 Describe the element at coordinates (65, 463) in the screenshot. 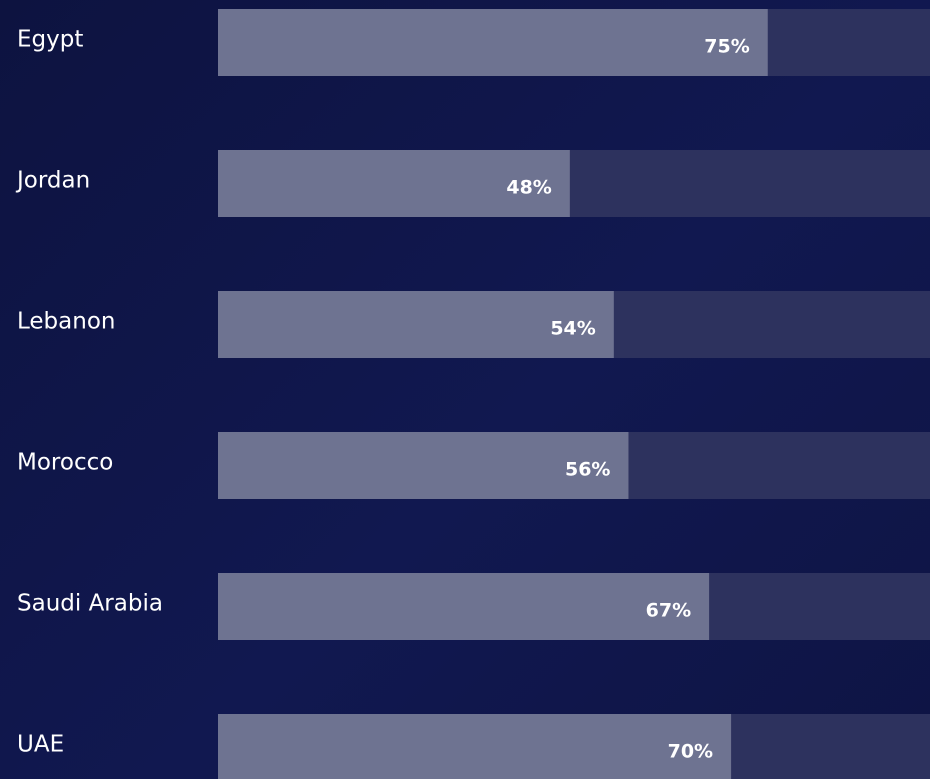

I see `category-label: Morocco` at that location.